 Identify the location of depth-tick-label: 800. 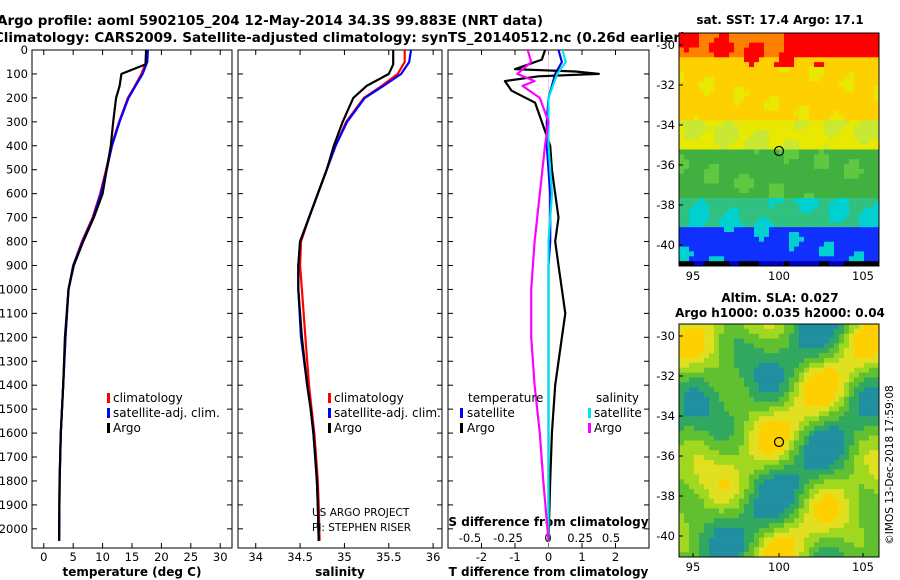
(17, 242).